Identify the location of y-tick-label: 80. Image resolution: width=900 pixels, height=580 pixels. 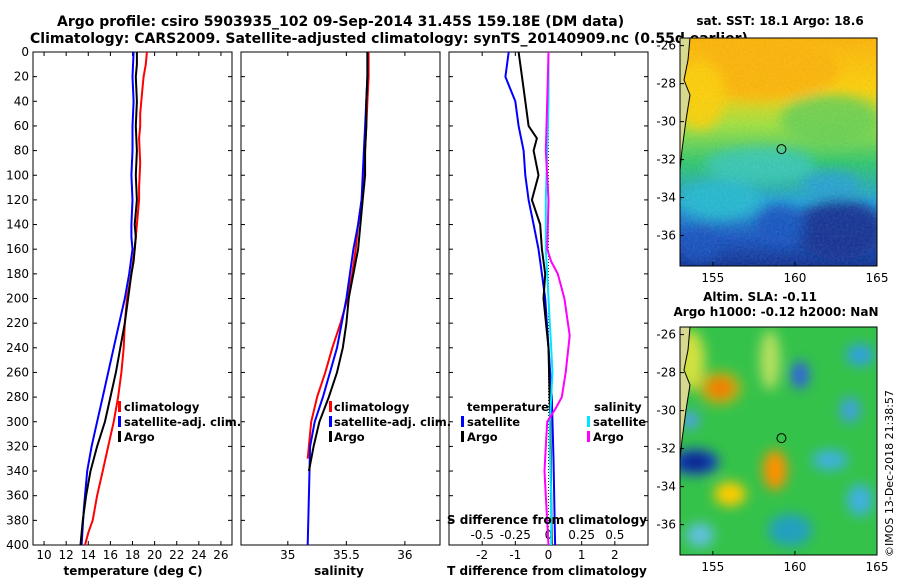
(21, 151).